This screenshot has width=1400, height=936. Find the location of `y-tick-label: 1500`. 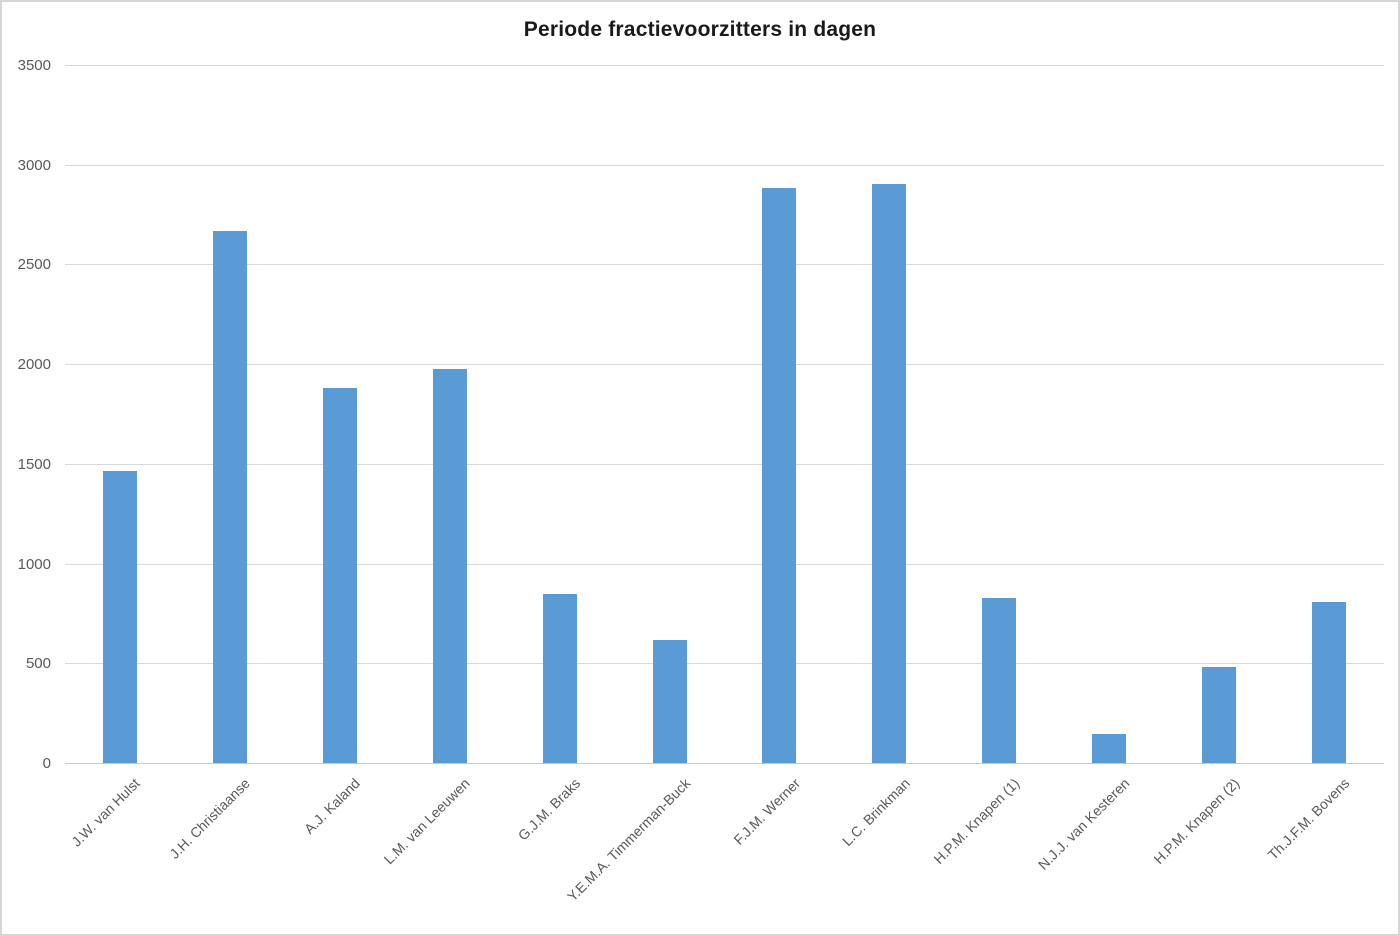

y-tick-label: 1500 is located at coordinates (34, 464).